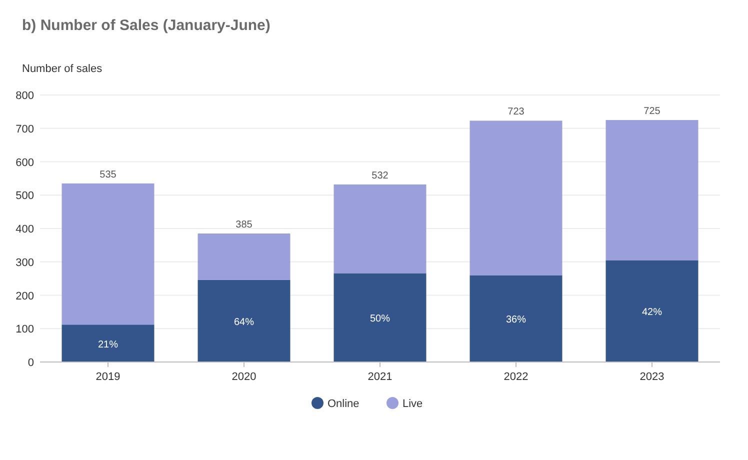  What do you see at coordinates (344, 404) in the screenshot?
I see `legend-label: Online` at bounding box center [344, 404].